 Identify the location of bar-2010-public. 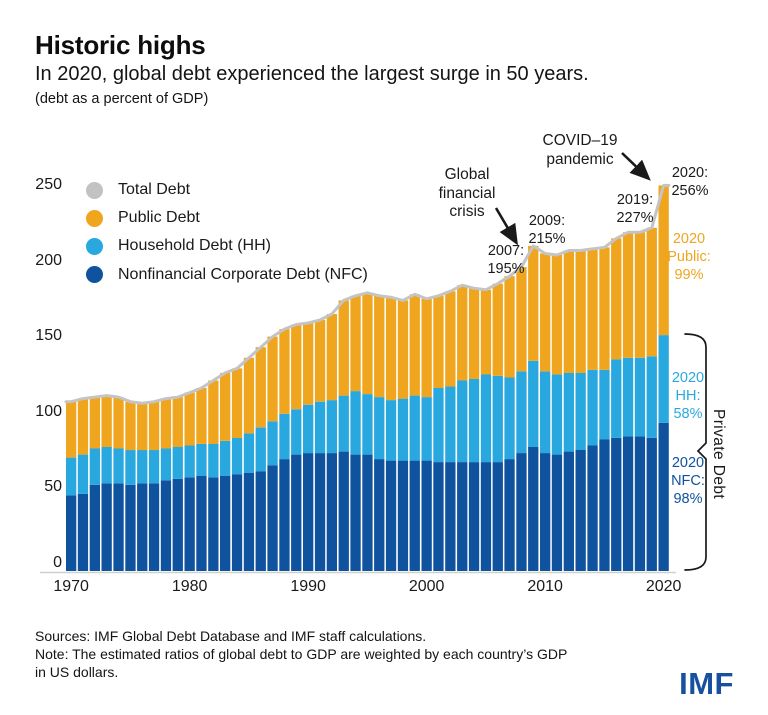
(545, 312).